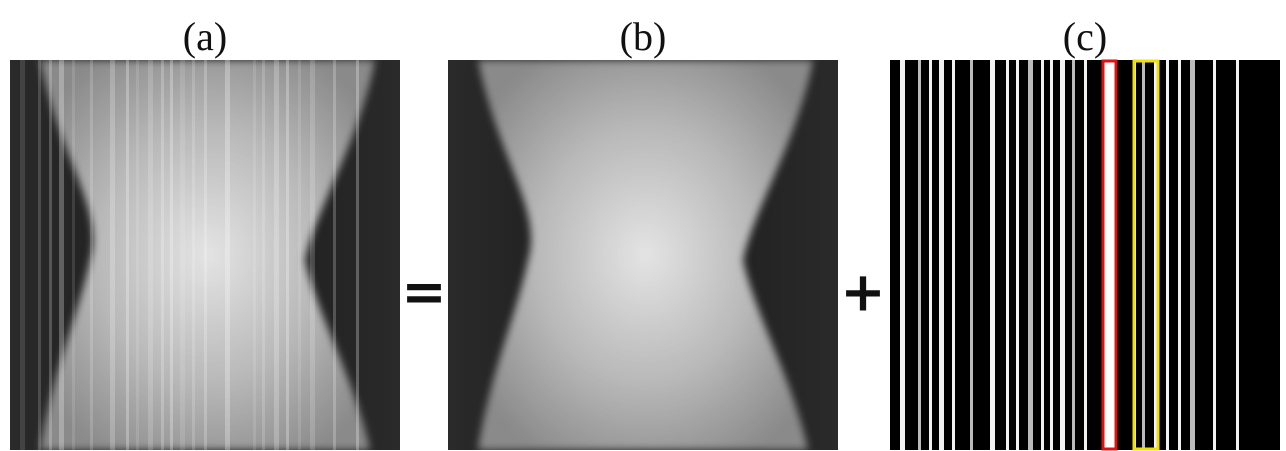 The height and width of the screenshot is (451, 1286). Describe the element at coordinates (1109, 255) in the screenshot. I see `highlight-box-red` at that location.